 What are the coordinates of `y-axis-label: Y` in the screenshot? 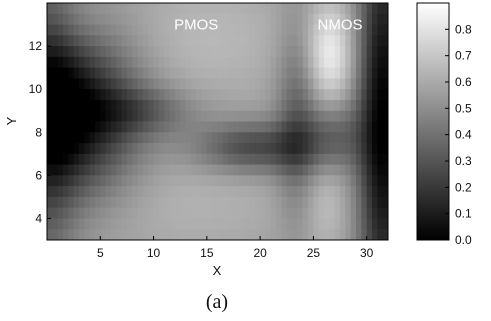 It's located at (11, 120).